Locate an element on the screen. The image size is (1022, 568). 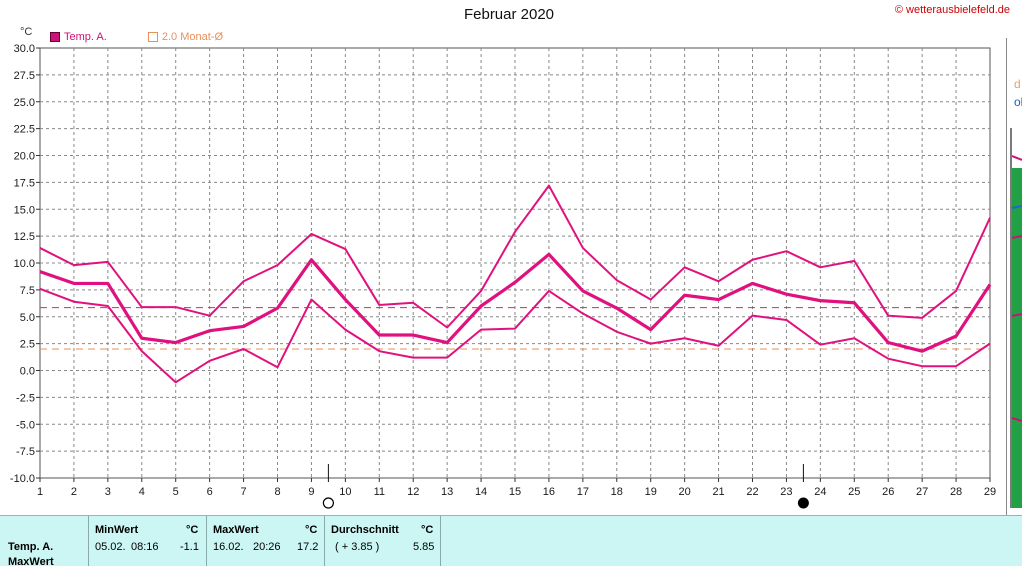
y-tick-label: 2.5 is located at coordinates (27, 345).